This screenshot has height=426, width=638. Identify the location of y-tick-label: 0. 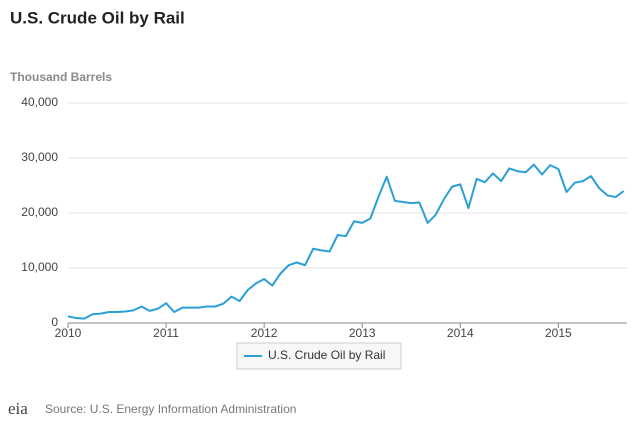
(54, 322).